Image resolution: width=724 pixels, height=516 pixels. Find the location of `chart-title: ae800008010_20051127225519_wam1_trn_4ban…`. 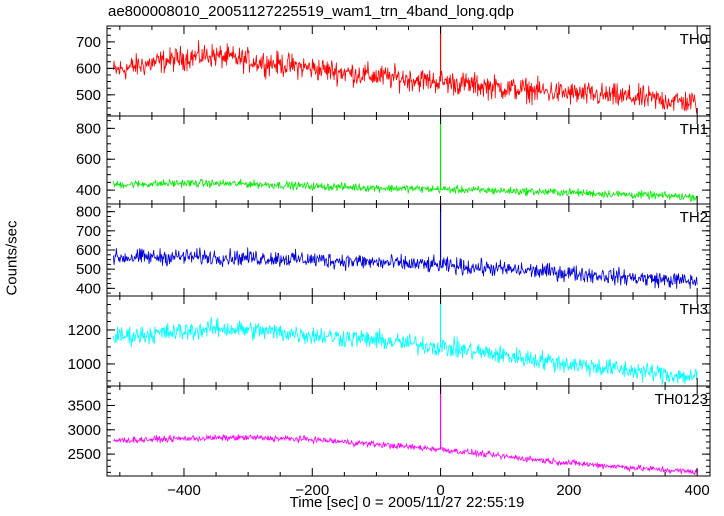

chart-title: ae800008010_20051127225519_wam1_trn_4ban… is located at coordinates (311, 11).